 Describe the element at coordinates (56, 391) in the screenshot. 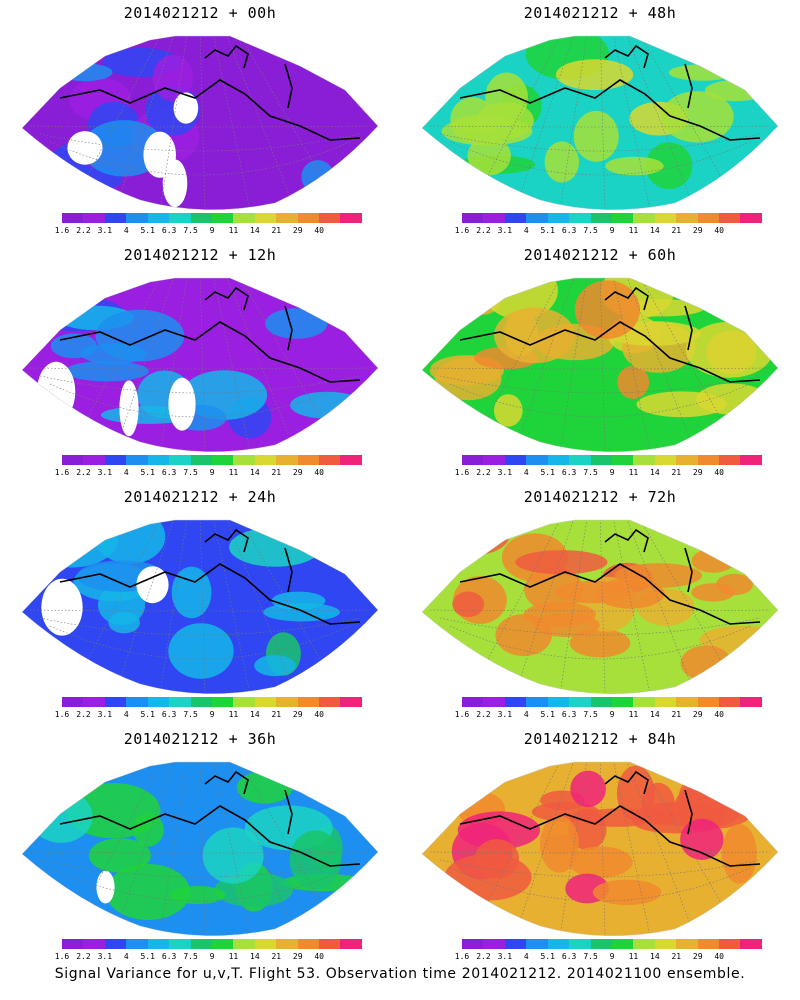

I see `no-data-gap` at that location.